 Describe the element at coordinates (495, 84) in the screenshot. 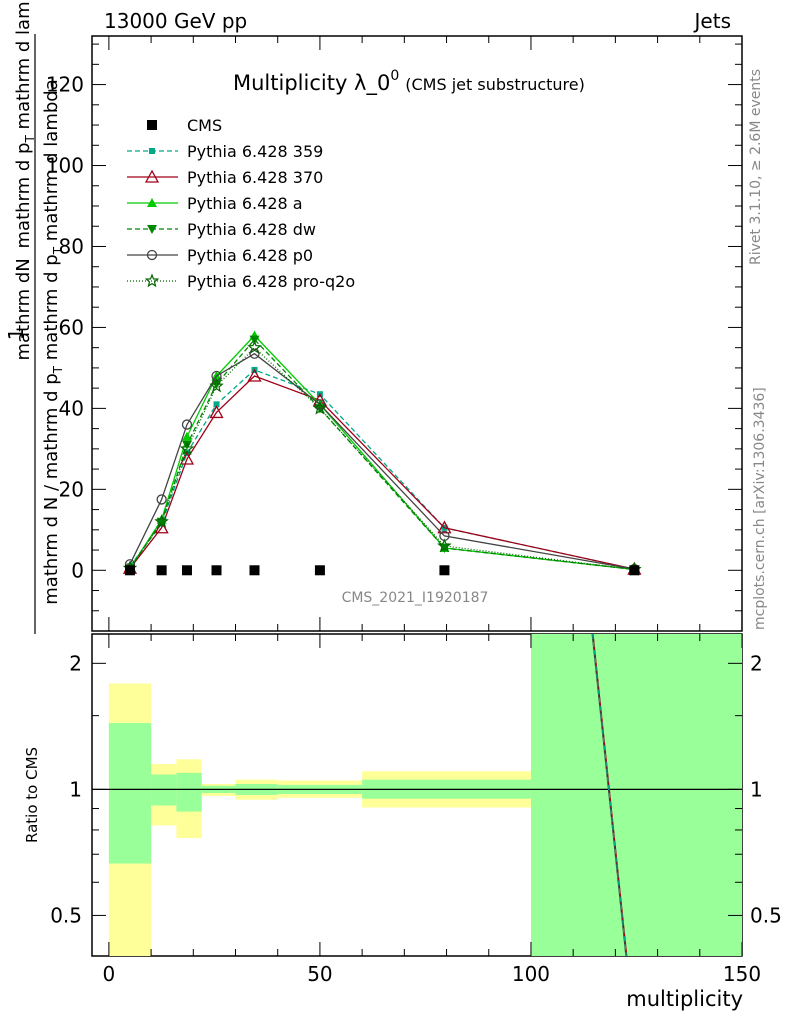

I see `chart-subtitle: (CMS jet substructure)` at that location.